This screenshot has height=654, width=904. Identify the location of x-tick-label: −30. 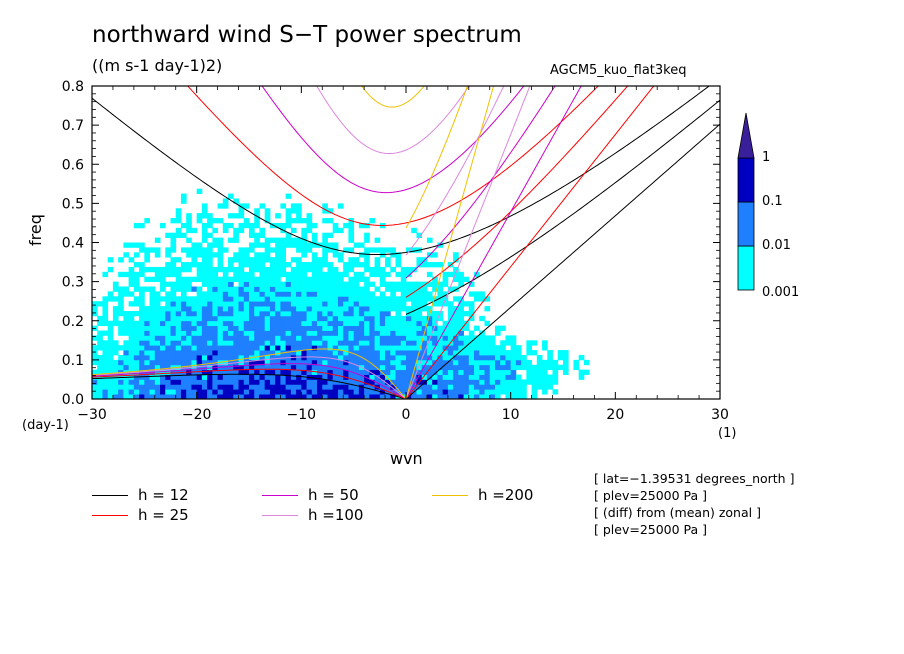
(92, 415).